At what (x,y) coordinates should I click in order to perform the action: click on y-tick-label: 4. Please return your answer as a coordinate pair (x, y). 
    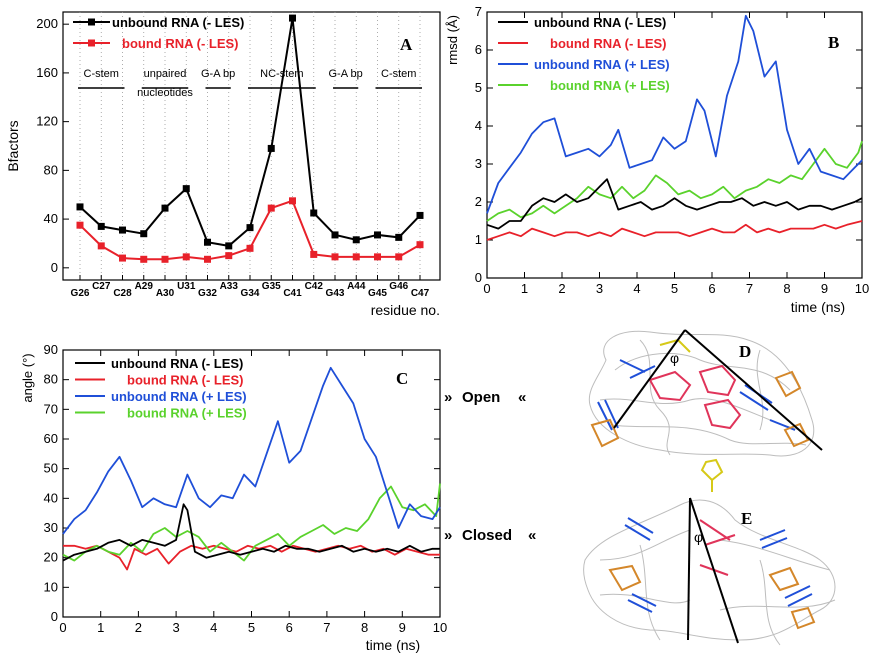
    Looking at the image, I should click on (478, 125).